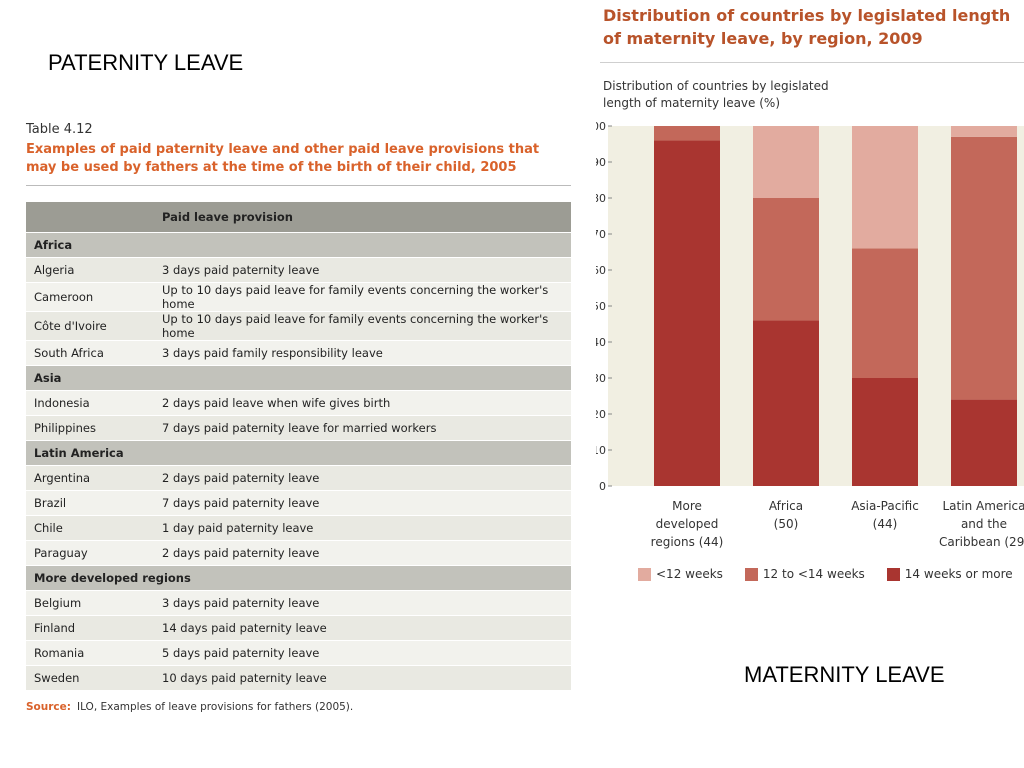  I want to click on table-header-cell: Paid leave provision, so click(362, 217).